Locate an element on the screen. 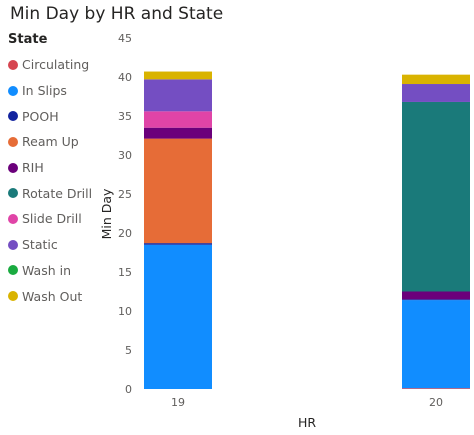 This screenshot has height=435, width=474. legend-item: Wash in is located at coordinates (50, 271).